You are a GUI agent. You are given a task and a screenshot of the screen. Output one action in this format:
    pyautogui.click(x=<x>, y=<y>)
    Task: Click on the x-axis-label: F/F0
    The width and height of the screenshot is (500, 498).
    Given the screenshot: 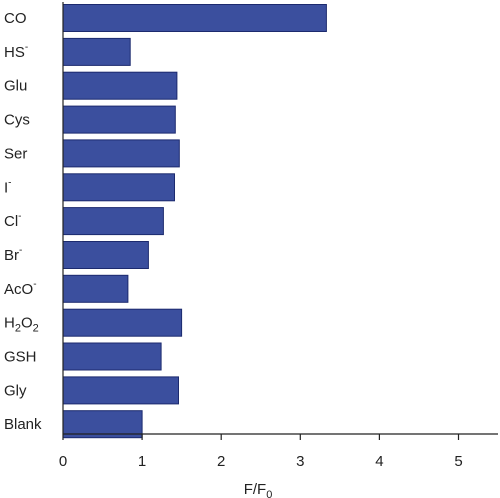 What is the action you would take?
    pyautogui.click(x=258, y=489)
    